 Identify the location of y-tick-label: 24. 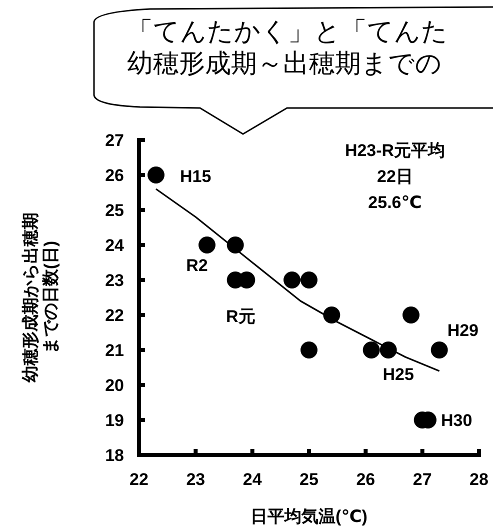
(115, 245).